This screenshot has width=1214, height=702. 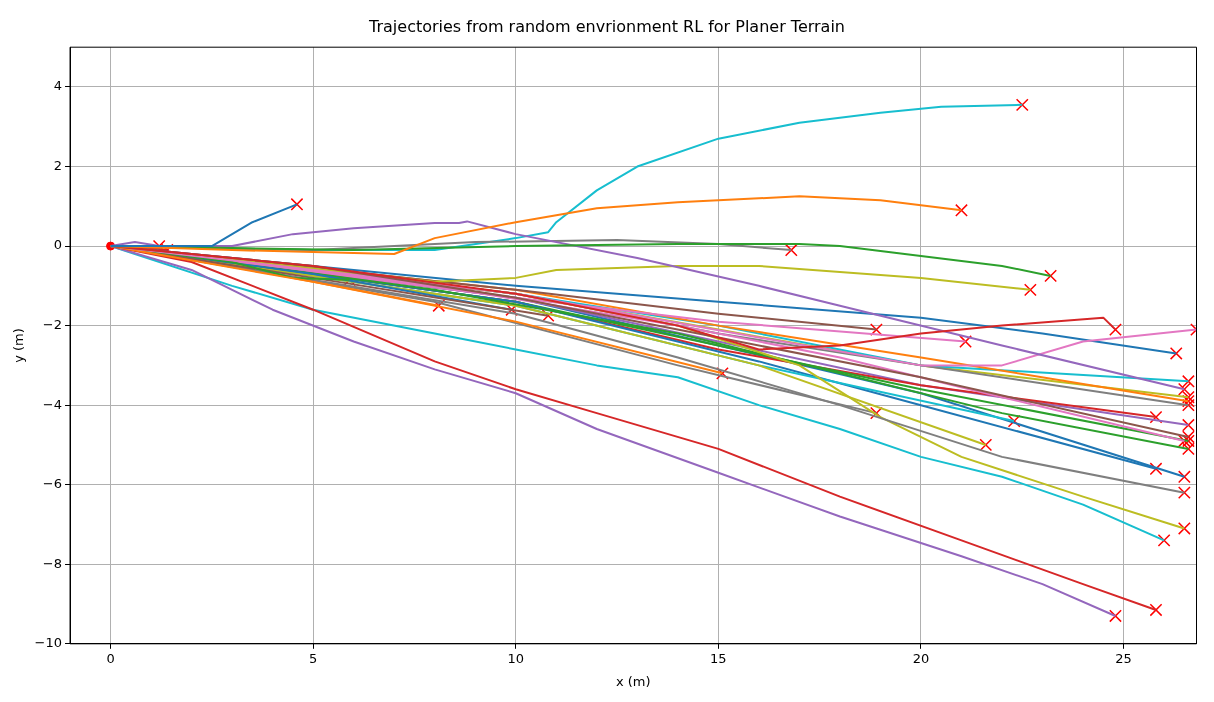 What do you see at coordinates (633, 681) in the screenshot?
I see `x-axis-title: x (m)` at bounding box center [633, 681].